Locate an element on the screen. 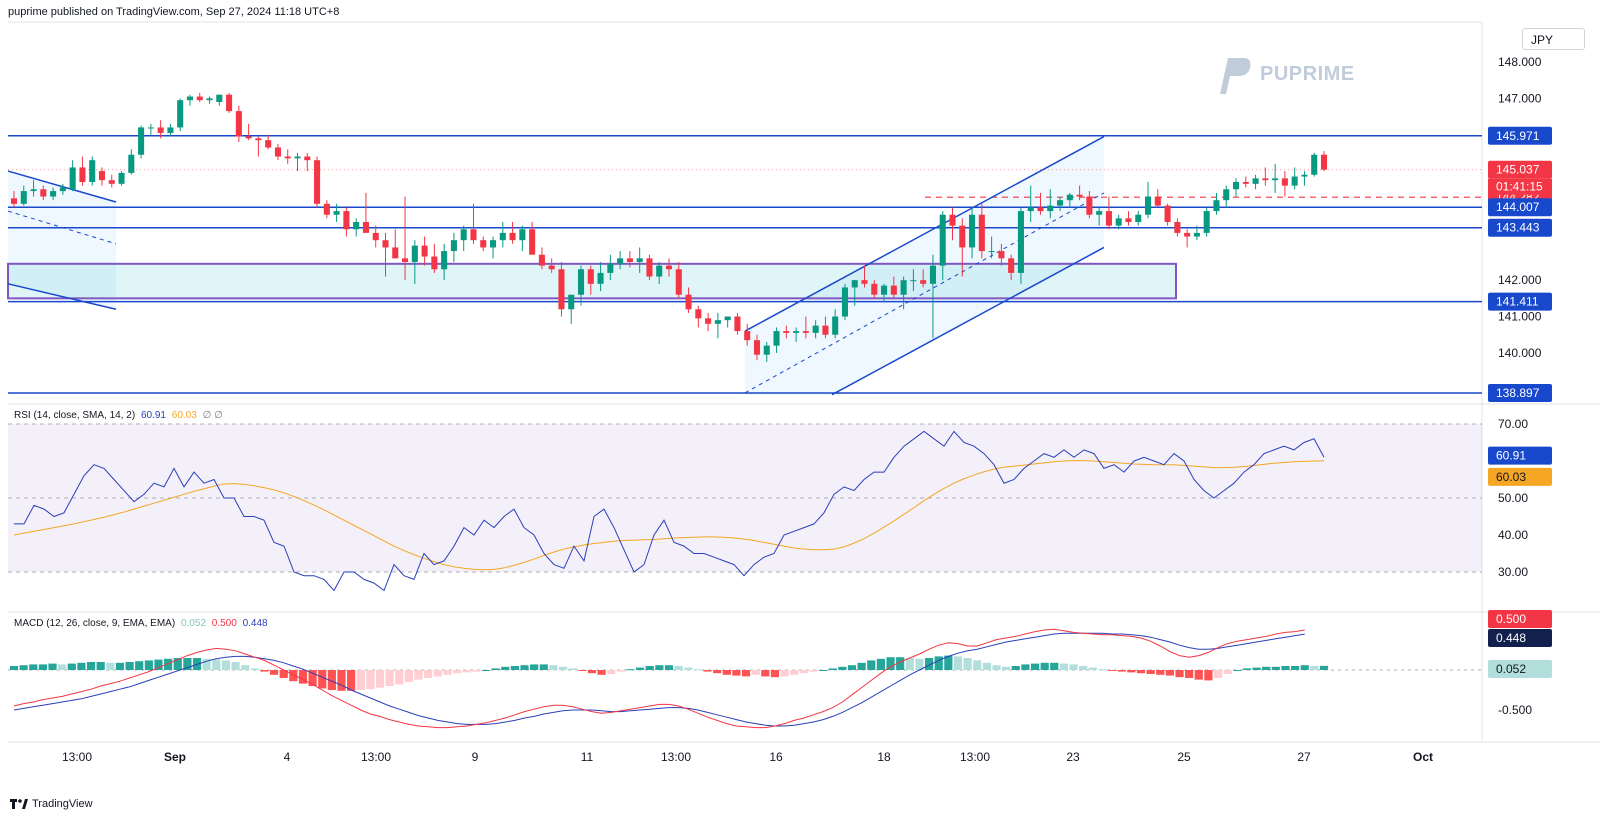 The width and height of the screenshot is (1600, 819). time-tick-label: 13:00 is located at coordinates (676, 757).